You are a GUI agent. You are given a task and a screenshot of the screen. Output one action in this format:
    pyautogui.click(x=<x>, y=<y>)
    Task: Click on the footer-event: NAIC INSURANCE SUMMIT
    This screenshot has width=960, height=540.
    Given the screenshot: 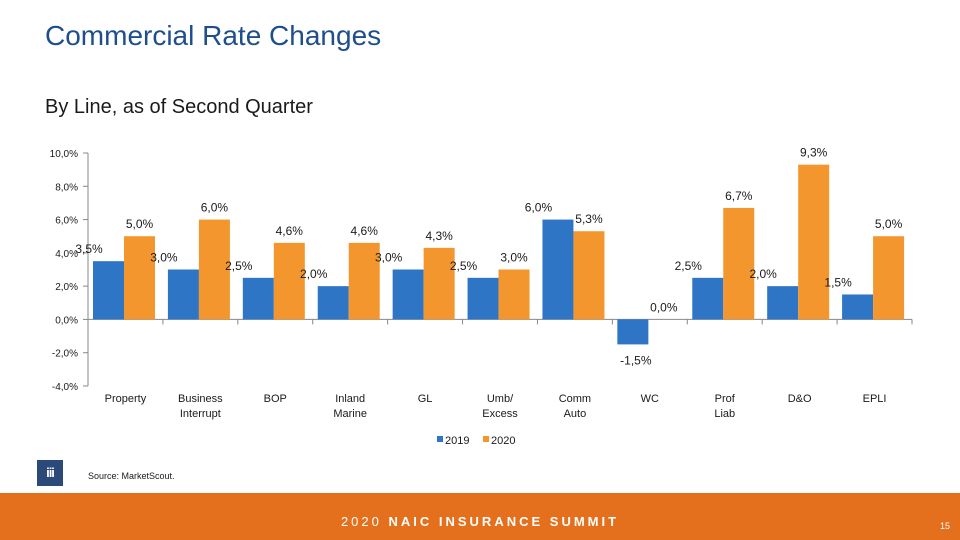 What is the action you would take?
    pyautogui.click(x=504, y=521)
    